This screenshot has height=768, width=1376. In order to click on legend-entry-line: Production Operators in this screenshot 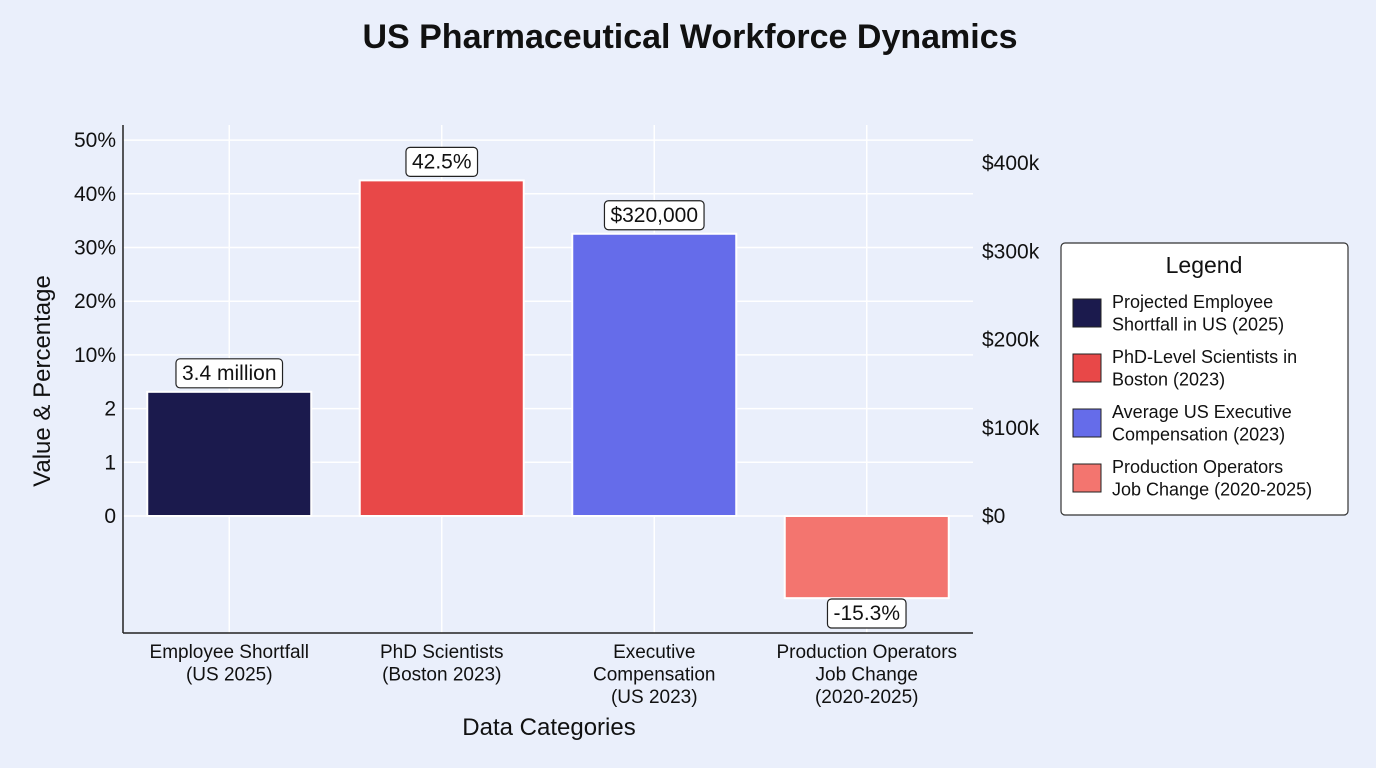, I will do `click(1197, 467)`.